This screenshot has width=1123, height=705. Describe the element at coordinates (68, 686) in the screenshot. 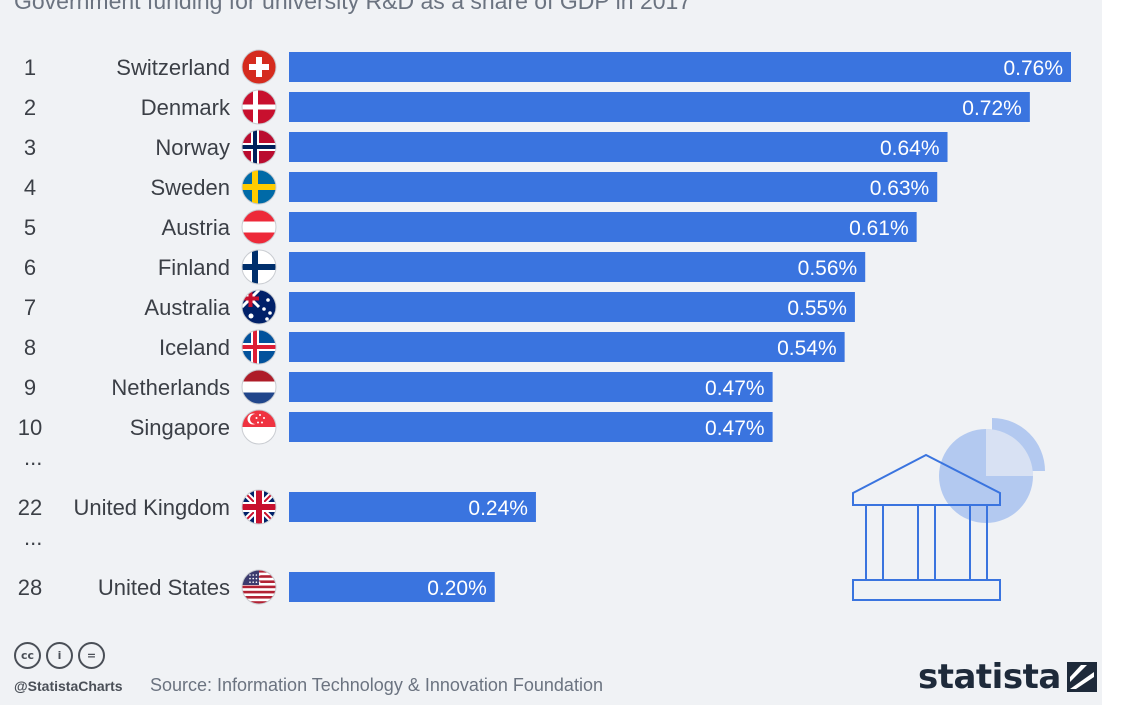

I see `statista-handle: @StatistaCharts` at that location.